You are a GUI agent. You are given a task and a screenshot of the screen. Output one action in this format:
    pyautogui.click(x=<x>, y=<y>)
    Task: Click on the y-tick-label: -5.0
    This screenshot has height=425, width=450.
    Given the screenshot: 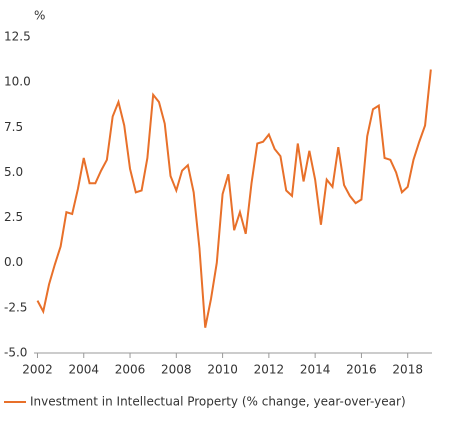 What is the action you would take?
    pyautogui.click(x=15, y=353)
    